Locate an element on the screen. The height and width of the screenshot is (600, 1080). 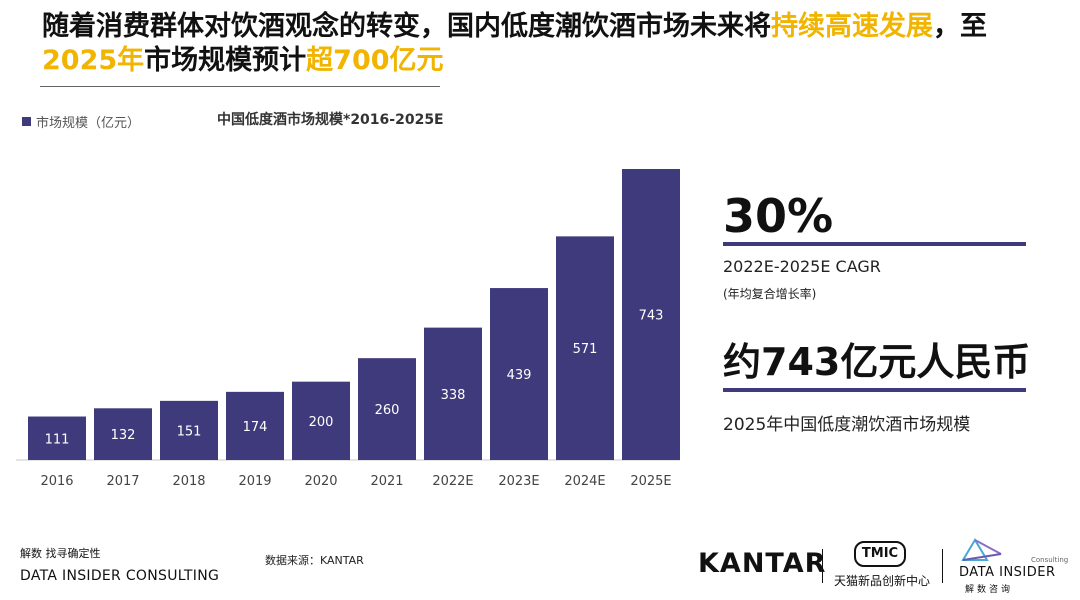
bar-value-label: 439 is located at coordinates (519, 375).